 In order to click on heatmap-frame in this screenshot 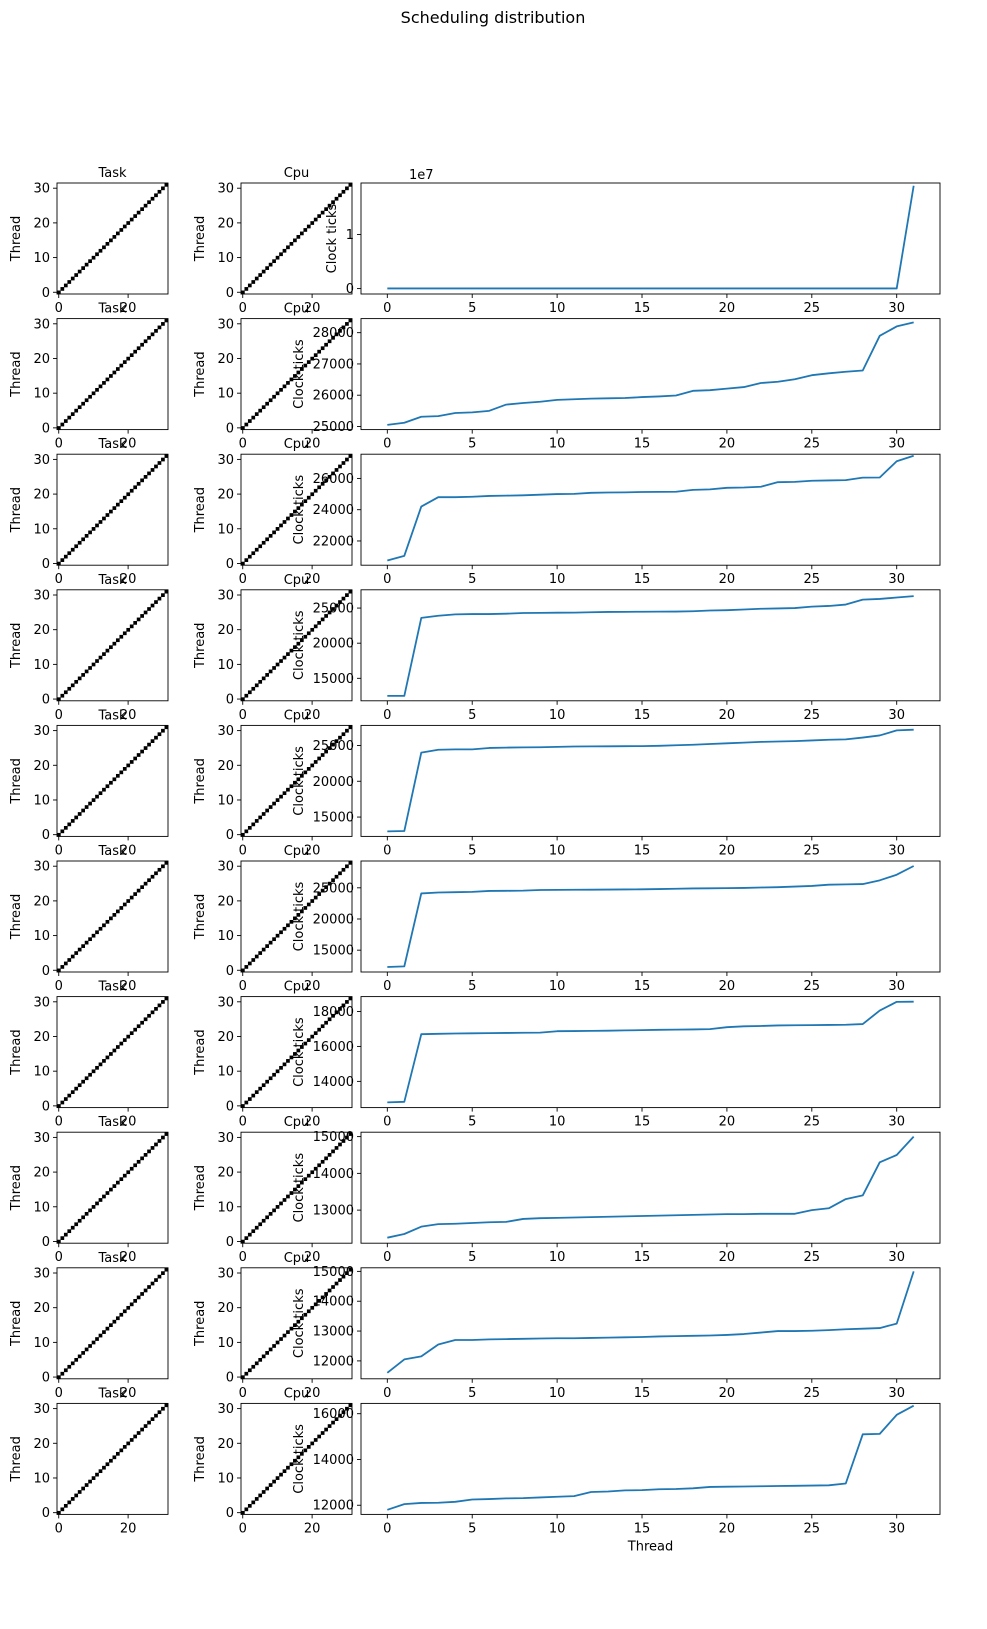, I will do `click(112, 374)`.